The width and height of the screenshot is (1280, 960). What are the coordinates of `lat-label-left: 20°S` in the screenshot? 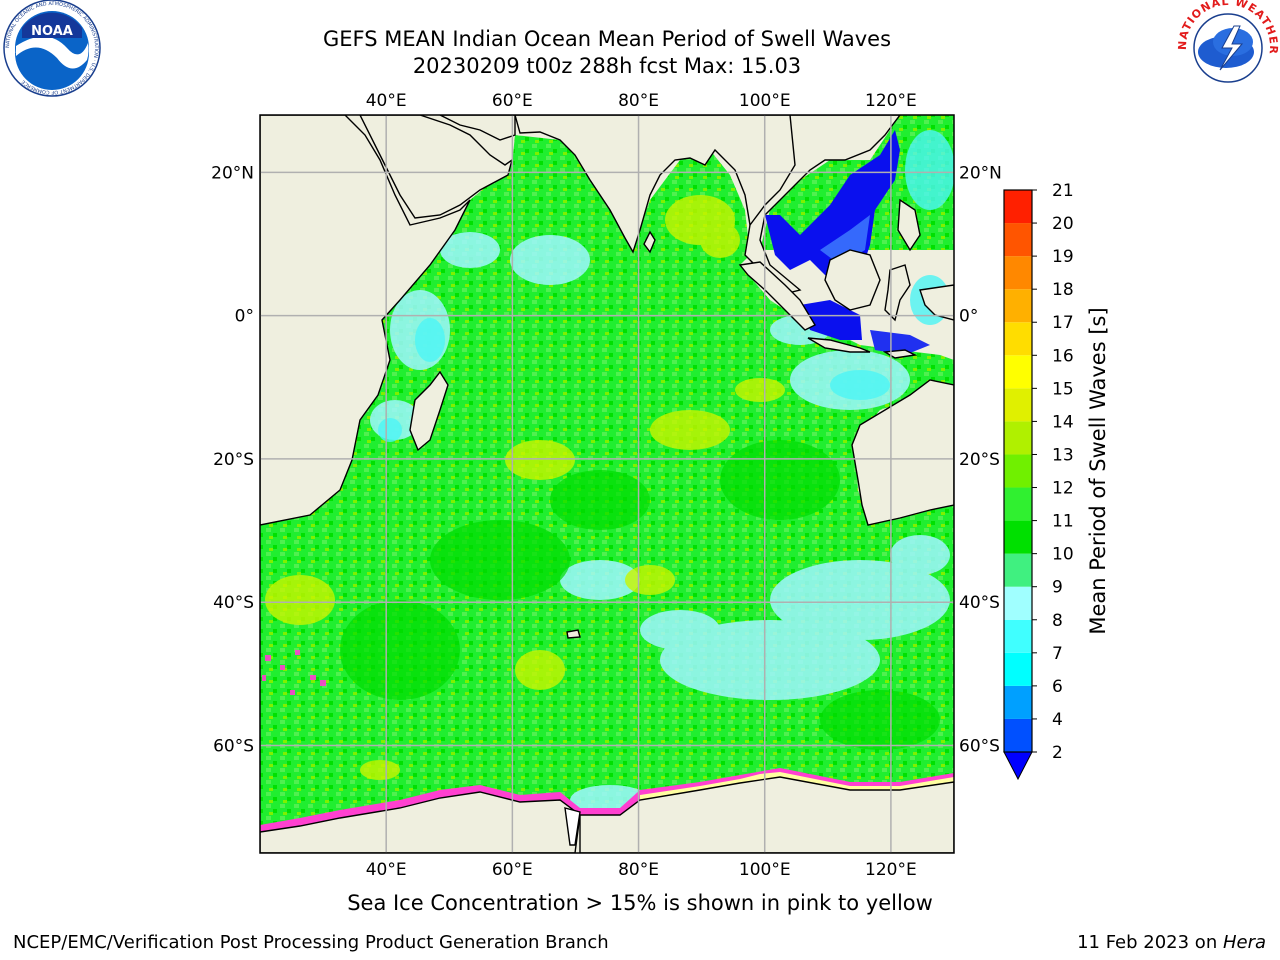 It's located at (233, 460).